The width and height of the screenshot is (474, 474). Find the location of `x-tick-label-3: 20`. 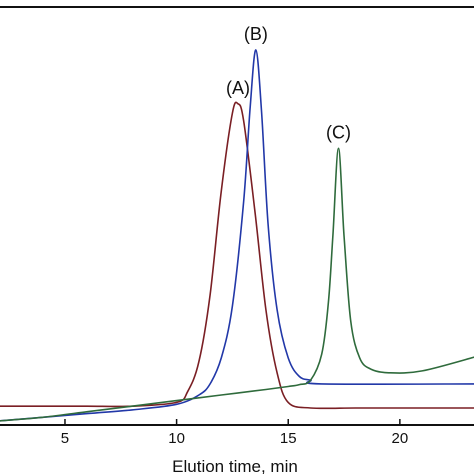

x-tick-label-3: 20 is located at coordinates (400, 438).